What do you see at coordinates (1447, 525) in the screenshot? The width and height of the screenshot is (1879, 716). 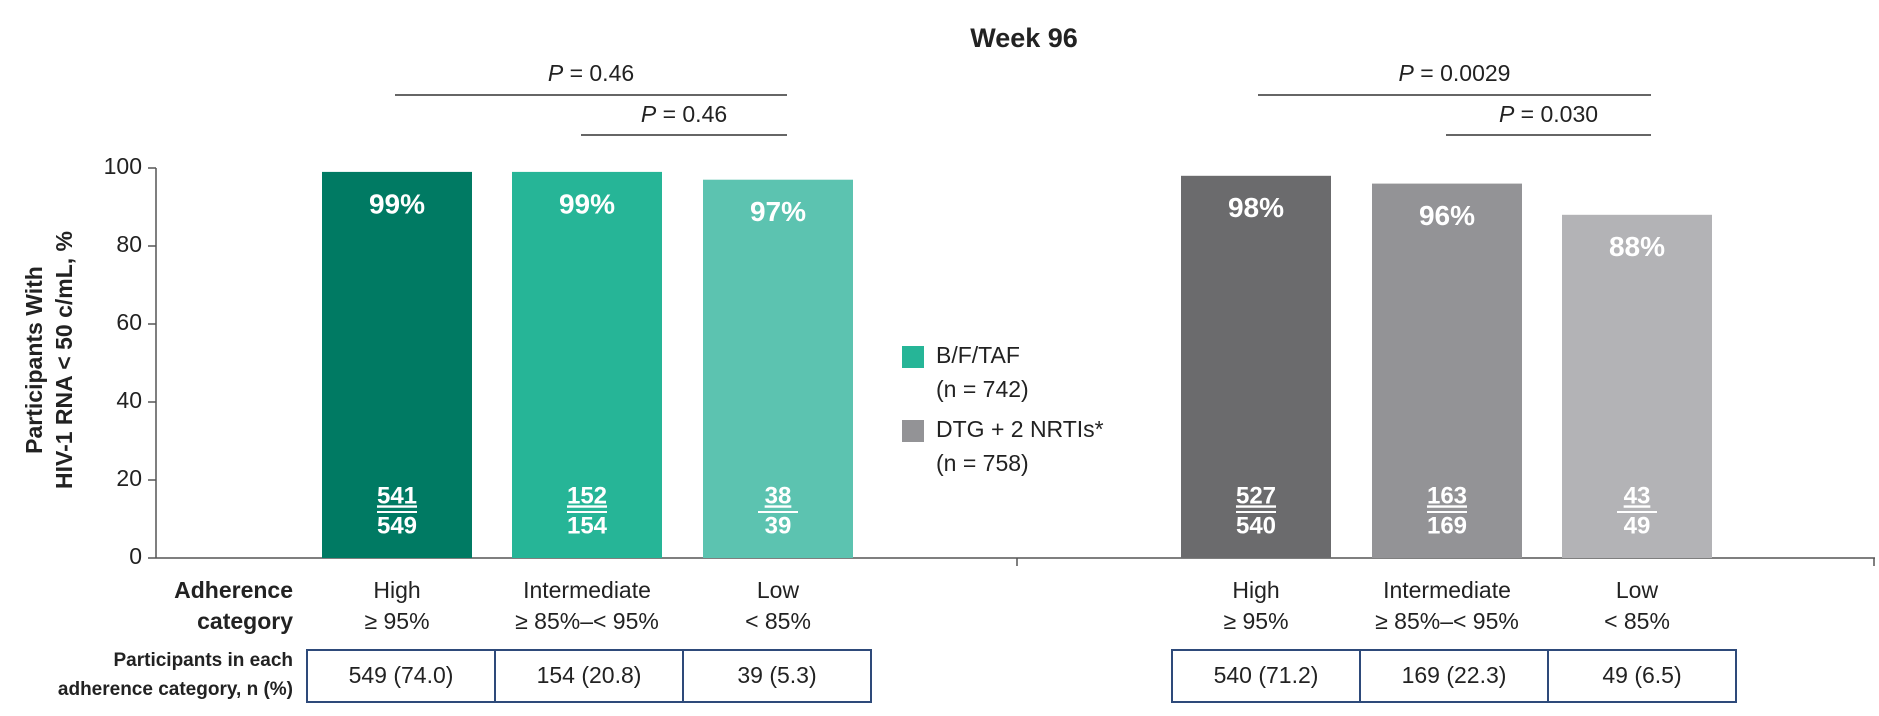 I see `fraction-denominator: 169` at bounding box center [1447, 525].